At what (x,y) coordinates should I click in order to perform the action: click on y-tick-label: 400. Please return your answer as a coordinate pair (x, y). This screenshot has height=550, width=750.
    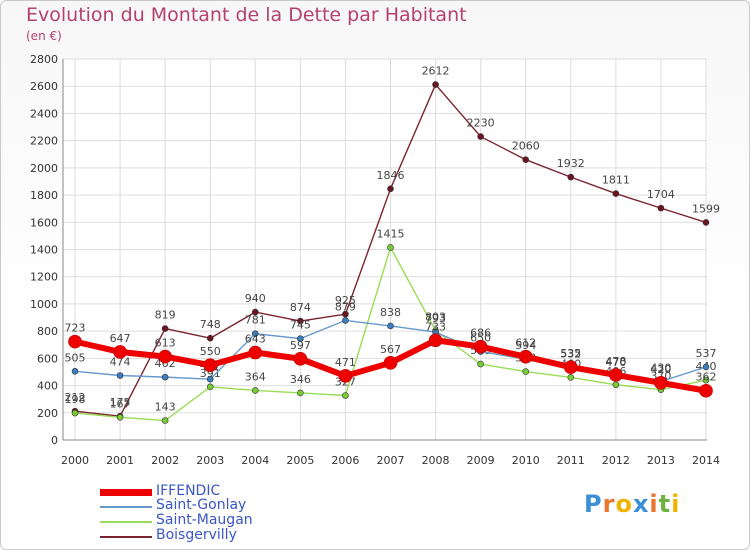
    Looking at the image, I should click on (47, 386).